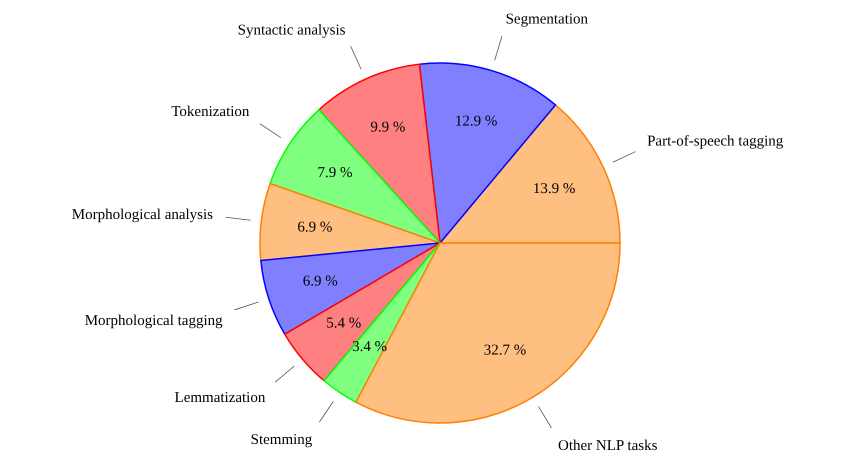 Image resolution: width=860 pixels, height=465 pixels. What do you see at coordinates (334, 172) in the screenshot?
I see `data-label: 7.9 %` at bounding box center [334, 172].